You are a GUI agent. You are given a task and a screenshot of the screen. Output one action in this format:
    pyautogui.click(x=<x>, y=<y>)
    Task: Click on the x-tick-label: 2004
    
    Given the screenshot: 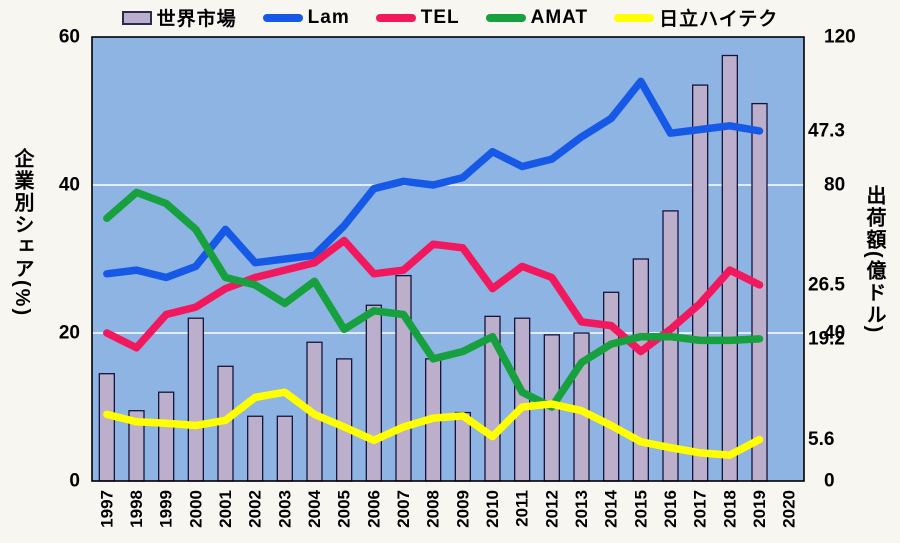 What is the action you would take?
    pyautogui.click(x=314, y=508)
    